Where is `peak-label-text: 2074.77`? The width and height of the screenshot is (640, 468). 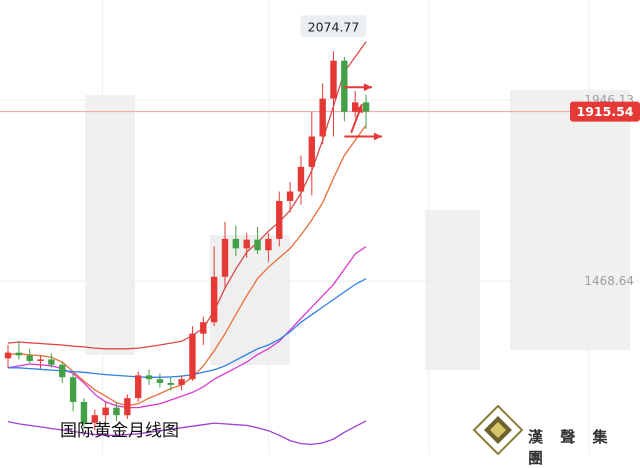
peak-label-text: 2074.77 is located at coordinates (334, 26).